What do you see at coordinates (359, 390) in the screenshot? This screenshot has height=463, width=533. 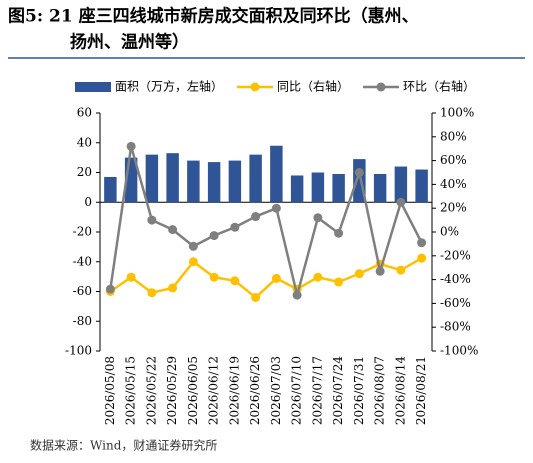 I see `x-tick-label: 2026/07/31` at bounding box center [359, 390].